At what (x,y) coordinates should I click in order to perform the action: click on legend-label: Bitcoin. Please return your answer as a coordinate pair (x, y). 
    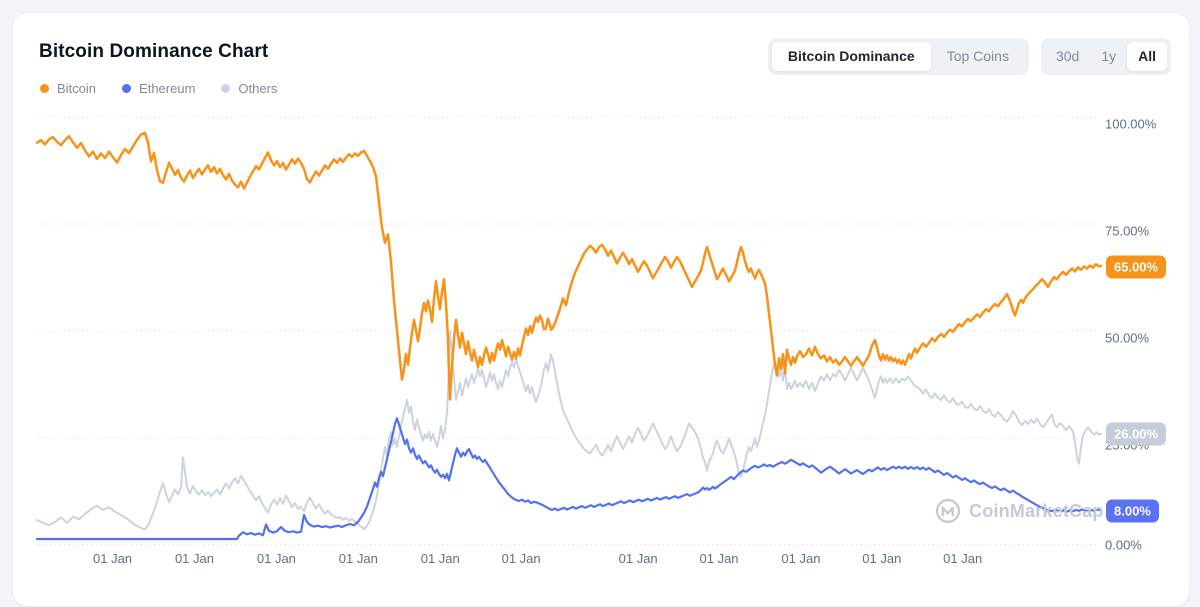
    Looking at the image, I should click on (77, 88).